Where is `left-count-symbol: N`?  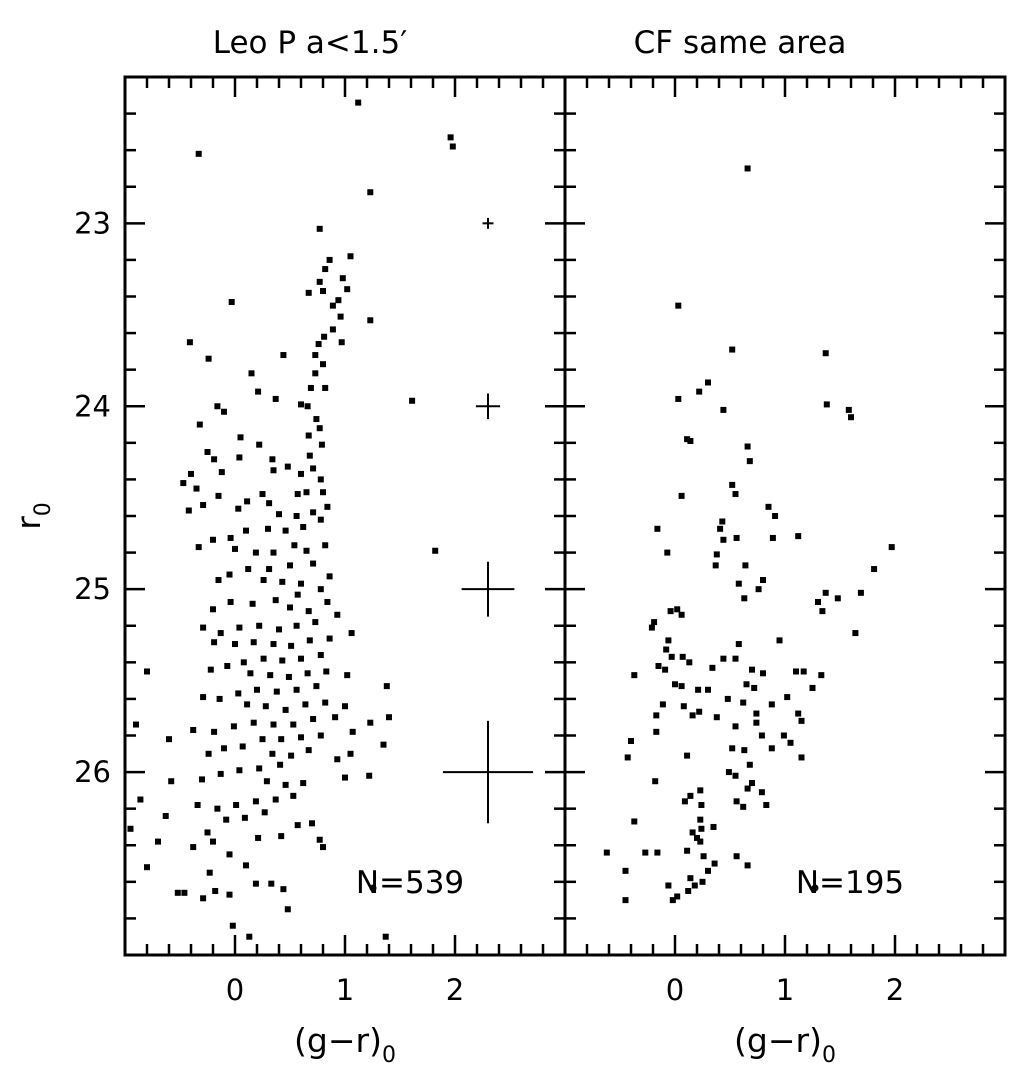
left-count-symbol: N is located at coordinates (367, 883).